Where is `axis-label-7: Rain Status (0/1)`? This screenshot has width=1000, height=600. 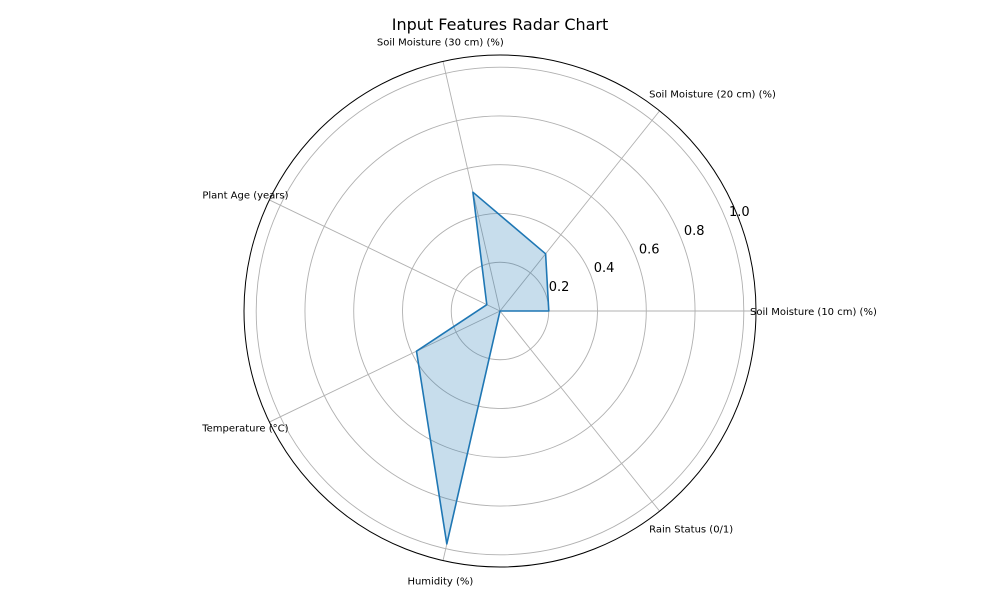
axis-label-7: Rain Status (0/1) is located at coordinates (691, 530).